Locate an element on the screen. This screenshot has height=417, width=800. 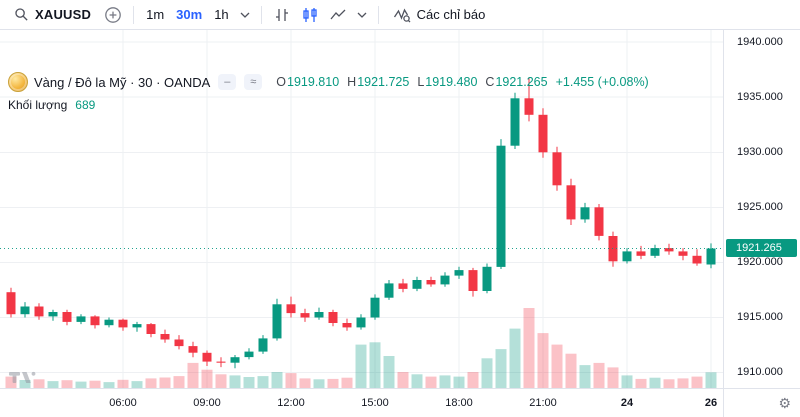
time-axis-label: 18:00 is located at coordinates (459, 403).